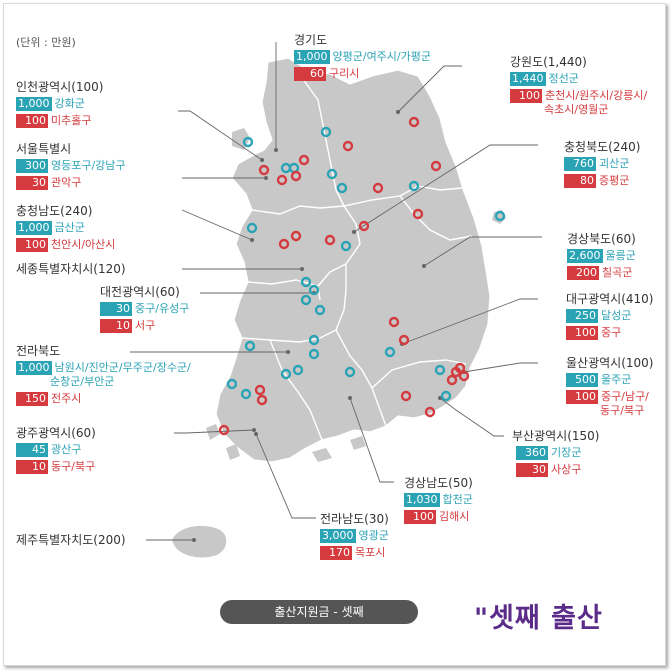 This screenshot has width=671, height=671. I want to click on red-text: 칠곡군, so click(617, 272).